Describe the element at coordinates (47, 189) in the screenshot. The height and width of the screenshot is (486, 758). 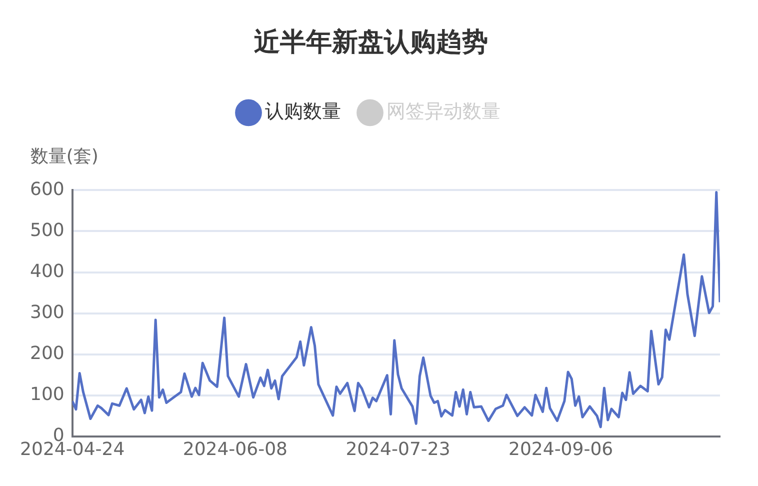
I see `y-tick-label: 600` at that location.